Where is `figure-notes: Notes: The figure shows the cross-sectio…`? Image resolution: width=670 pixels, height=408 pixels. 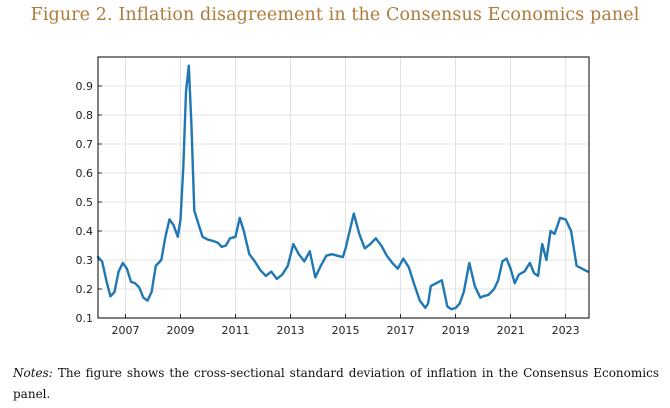
figure-notes: Notes: The figure shows the cross-sectio… is located at coordinates (336, 384).